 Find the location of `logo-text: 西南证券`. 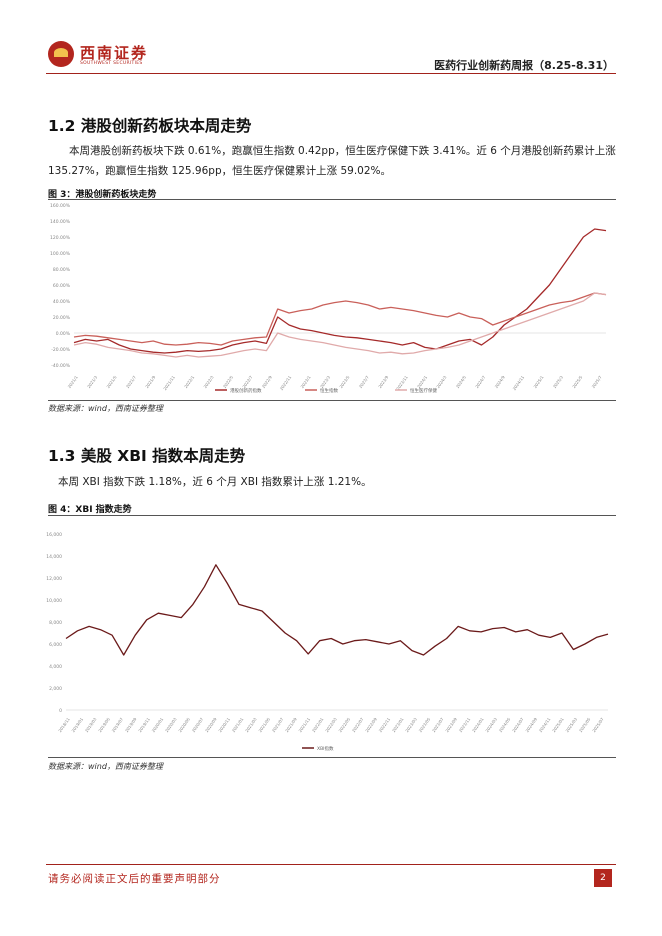

logo-text: 西南证券 is located at coordinates (114, 53).